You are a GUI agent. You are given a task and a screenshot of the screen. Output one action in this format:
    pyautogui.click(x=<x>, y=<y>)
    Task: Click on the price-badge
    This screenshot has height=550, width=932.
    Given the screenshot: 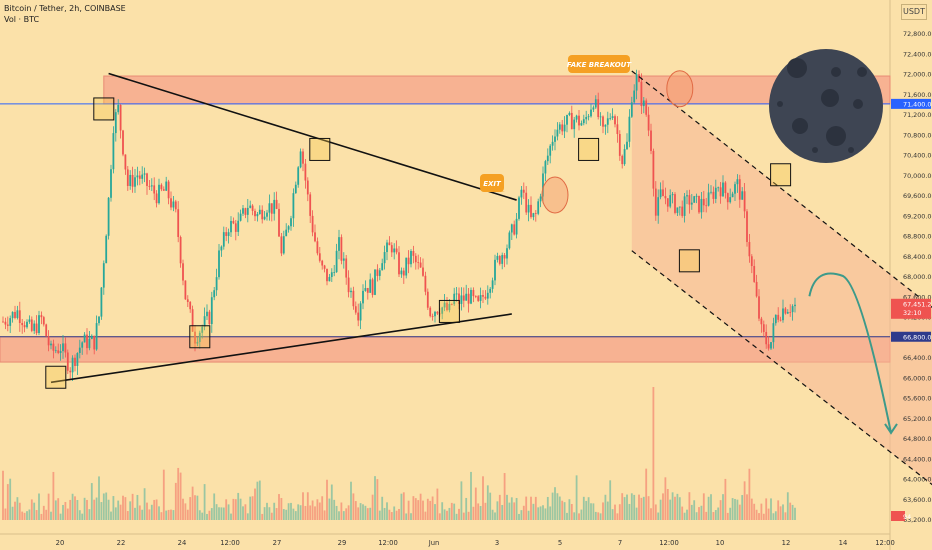 What is the action you would take?
    pyautogui.click(x=911, y=103)
    